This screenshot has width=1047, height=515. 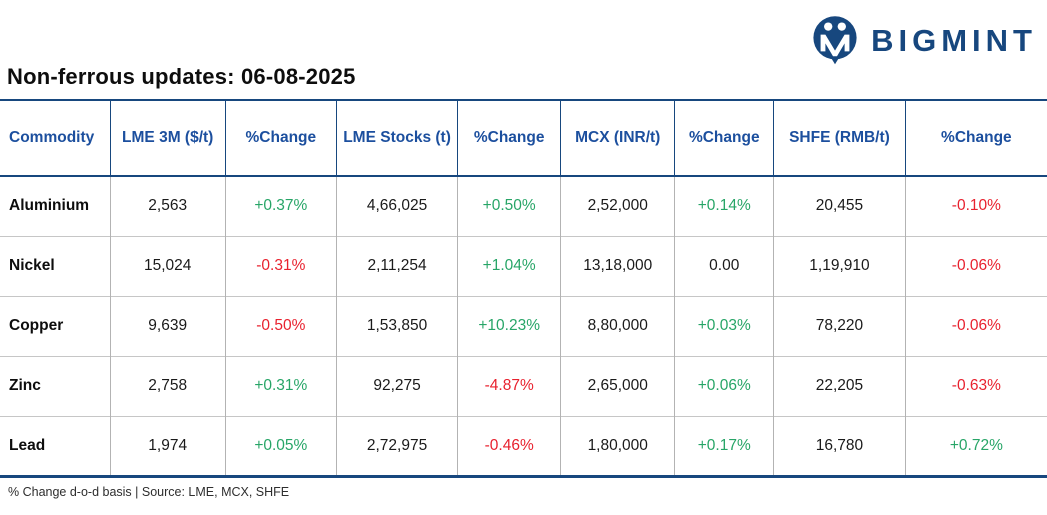 I want to click on change-cell: +0.05%, so click(x=280, y=445).